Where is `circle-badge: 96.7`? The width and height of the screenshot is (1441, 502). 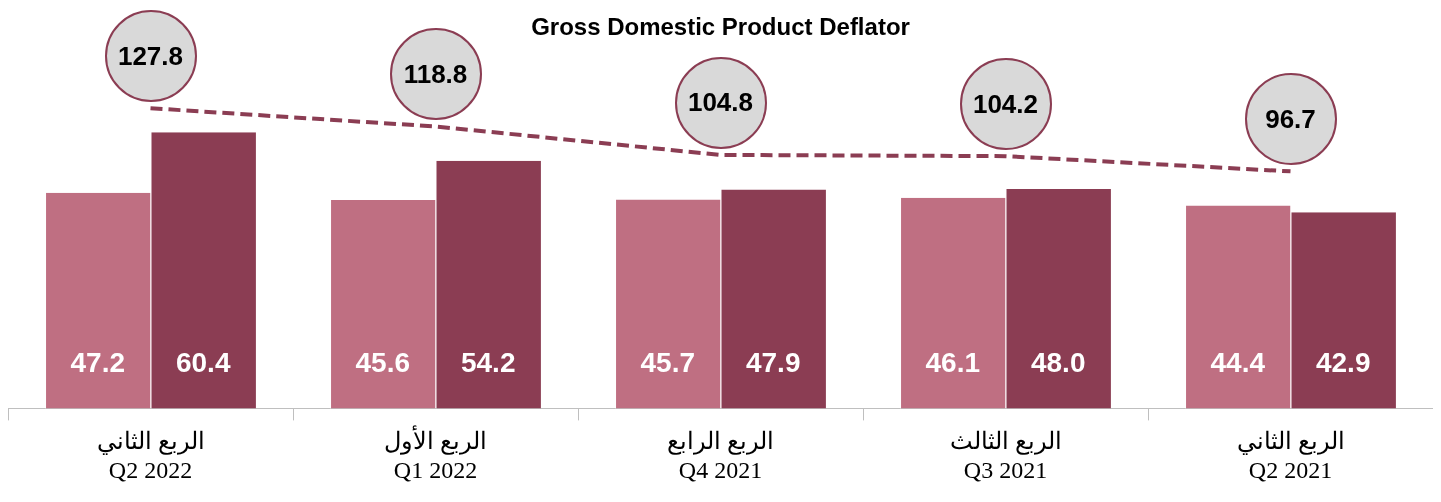 circle-badge: 96.7 is located at coordinates (1290, 119).